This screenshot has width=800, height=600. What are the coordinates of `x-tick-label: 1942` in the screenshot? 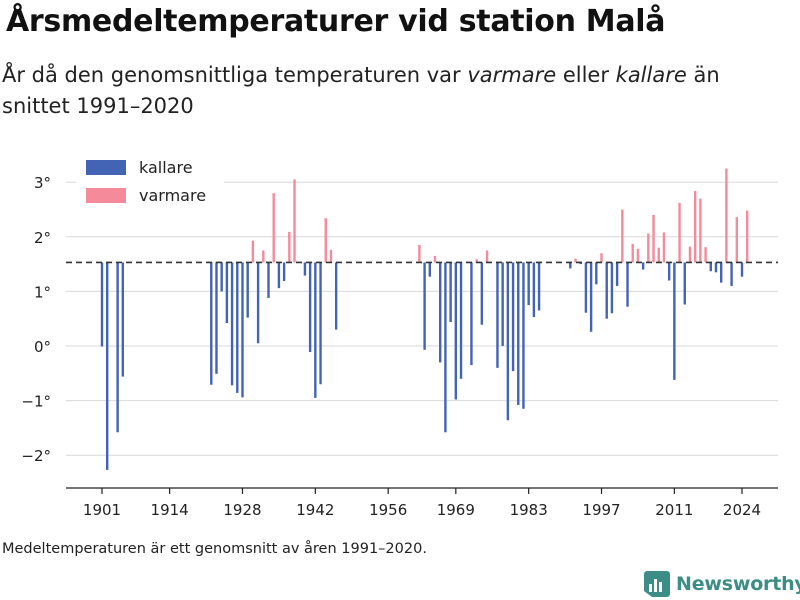 It's located at (315, 510).